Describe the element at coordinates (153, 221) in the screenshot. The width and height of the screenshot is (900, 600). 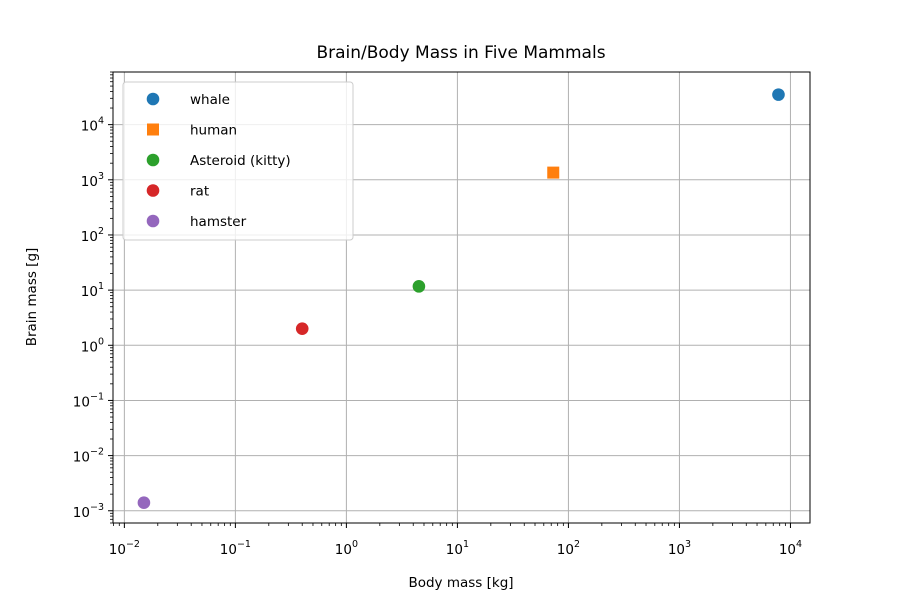
I see `legend-marker-hamster` at that location.